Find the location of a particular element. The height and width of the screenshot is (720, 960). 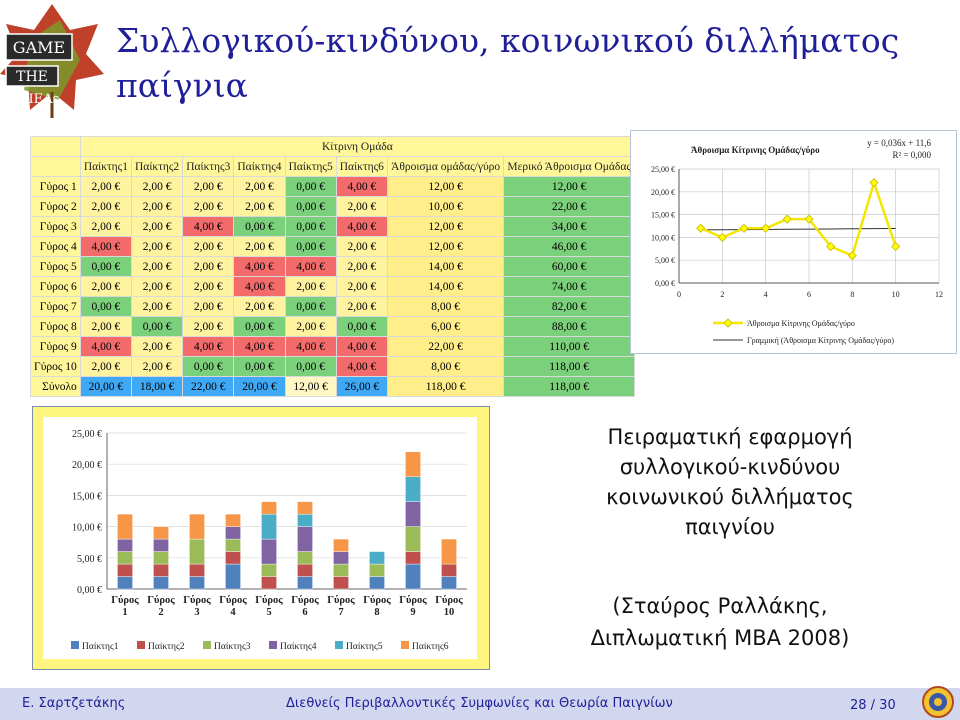

row-label: Γύρος 2 is located at coordinates (55, 206).